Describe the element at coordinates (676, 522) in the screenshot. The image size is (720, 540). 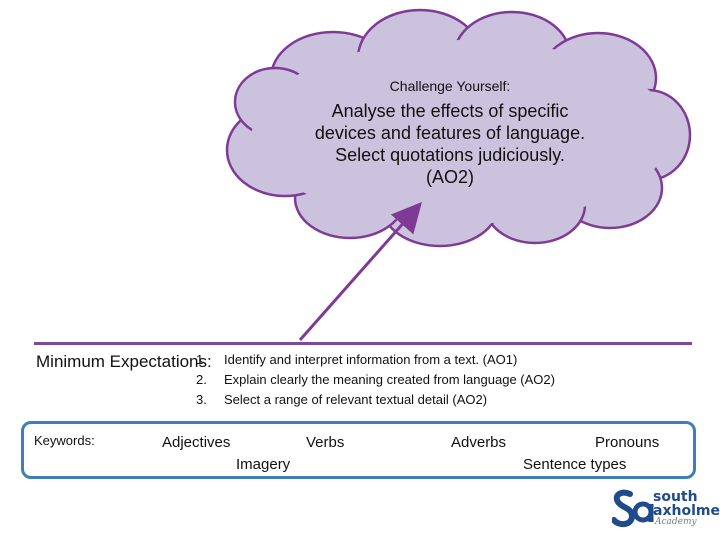
I see `logo-subtitle: Academy` at that location.